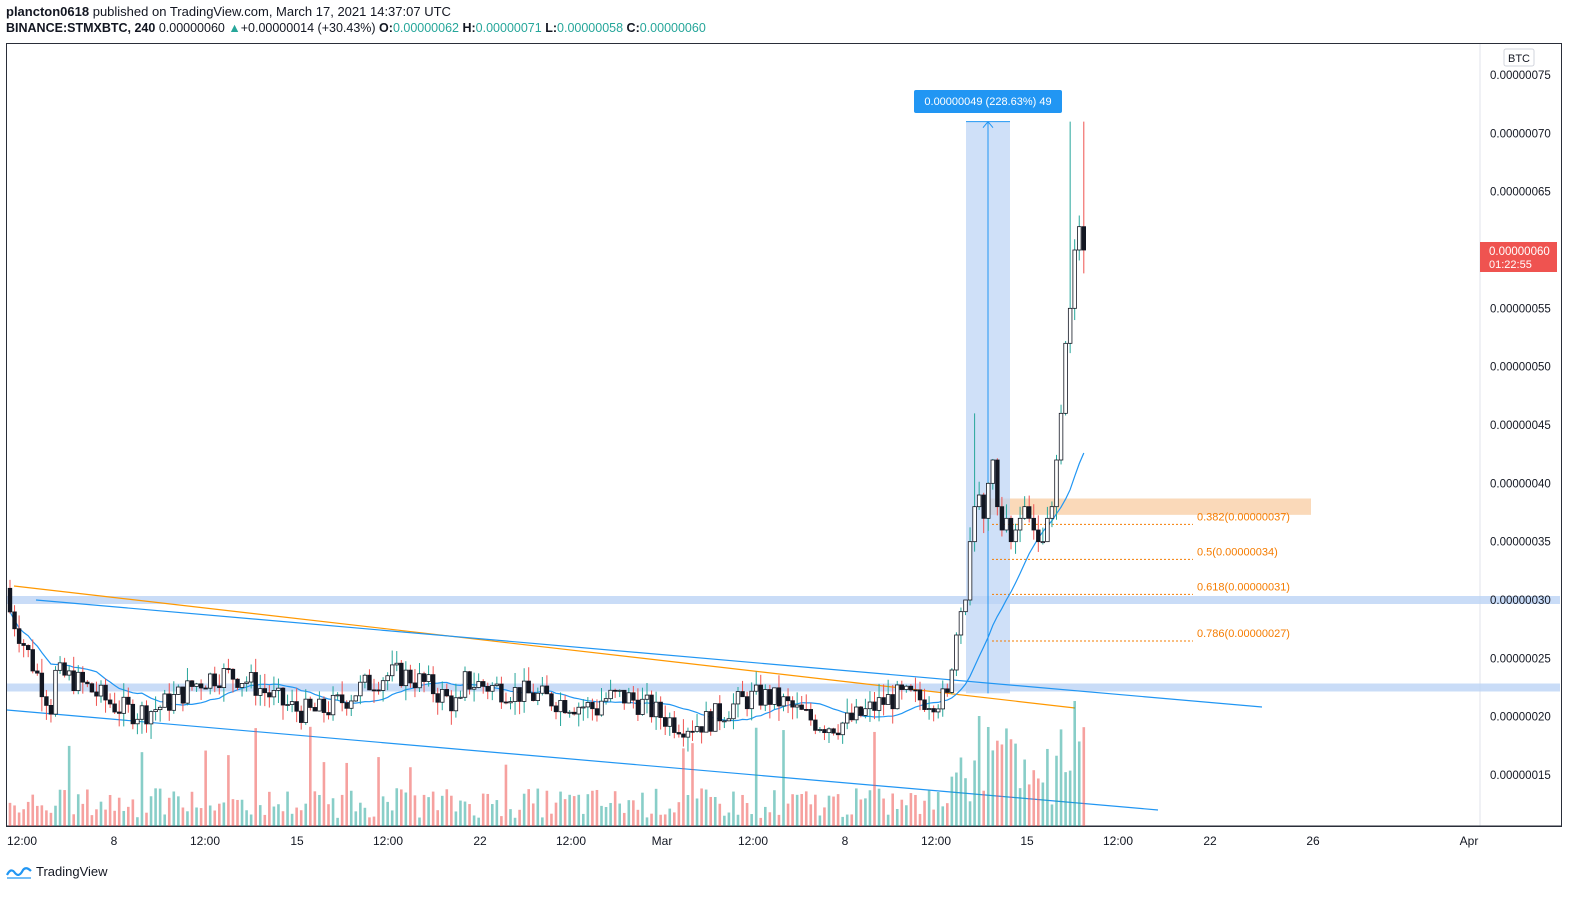 This screenshot has width=1590, height=904. Describe the element at coordinates (48, 11) in the screenshot. I see `author-name: plancton0618` at that location.